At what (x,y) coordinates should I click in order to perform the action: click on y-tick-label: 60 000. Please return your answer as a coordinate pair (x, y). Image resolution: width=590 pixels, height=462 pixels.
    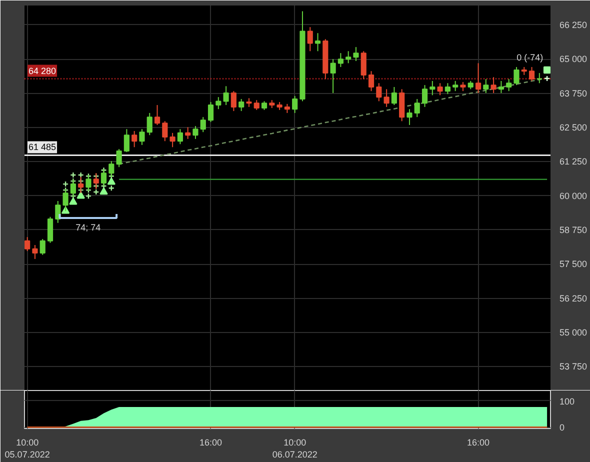
    Looking at the image, I should click on (574, 195).